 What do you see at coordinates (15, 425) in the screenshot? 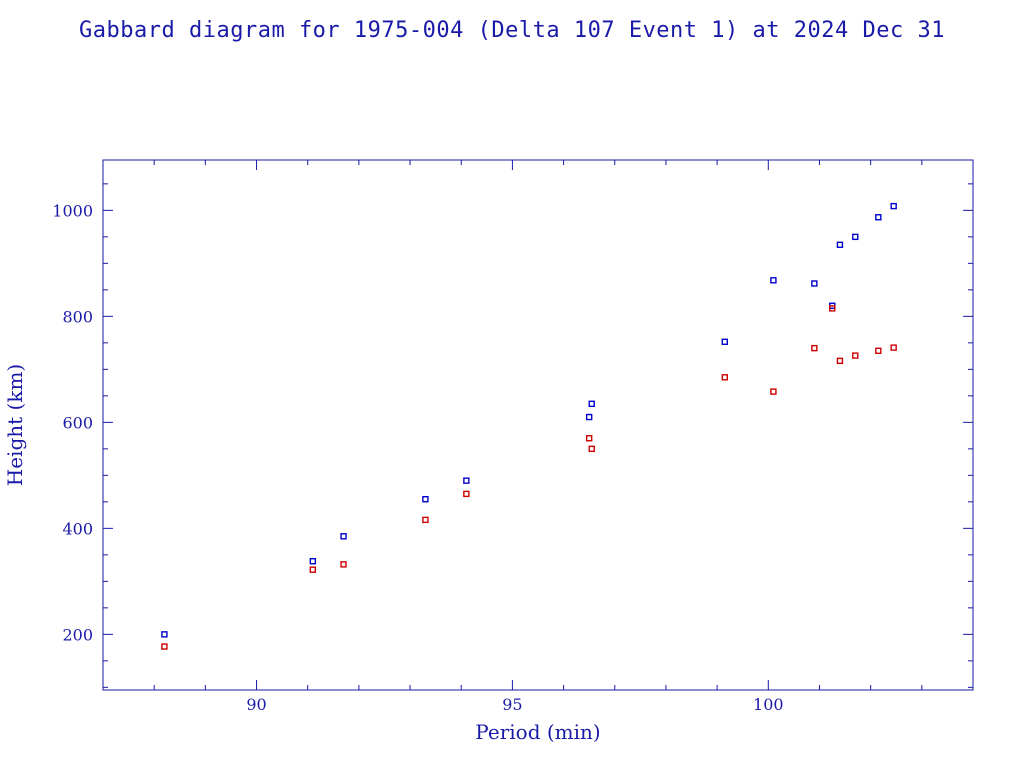
I see `y-axis-label: Height (km)` at bounding box center [15, 425].